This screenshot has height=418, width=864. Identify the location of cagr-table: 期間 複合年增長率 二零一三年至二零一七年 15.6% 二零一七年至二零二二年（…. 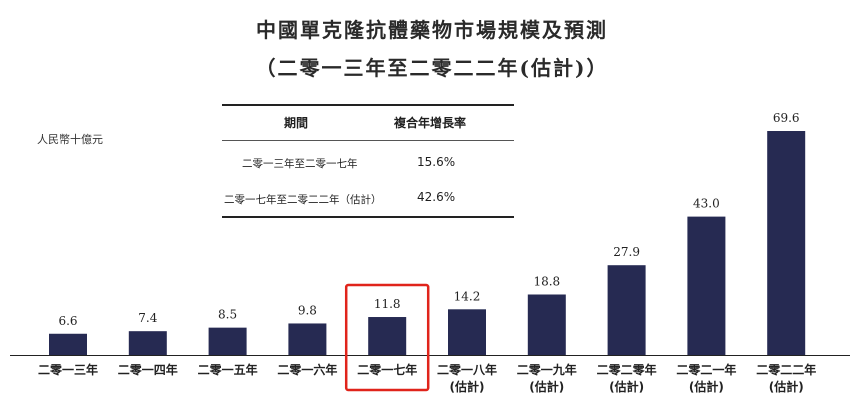
(368, 161).